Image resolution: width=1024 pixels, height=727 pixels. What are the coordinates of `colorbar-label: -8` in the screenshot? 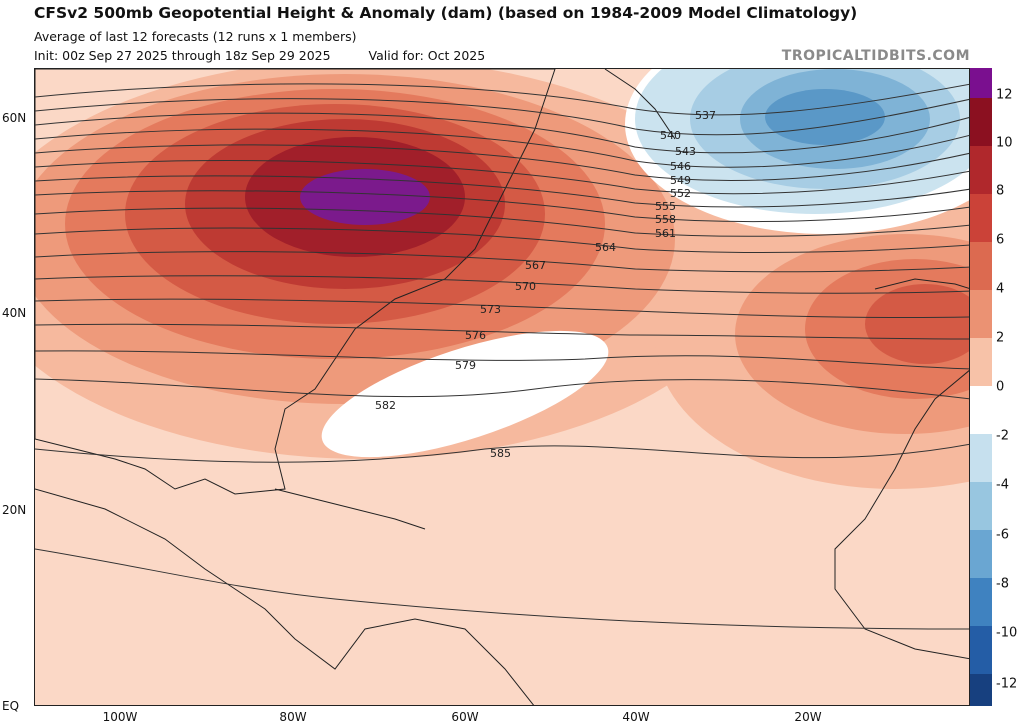 It's located at (1002, 584).